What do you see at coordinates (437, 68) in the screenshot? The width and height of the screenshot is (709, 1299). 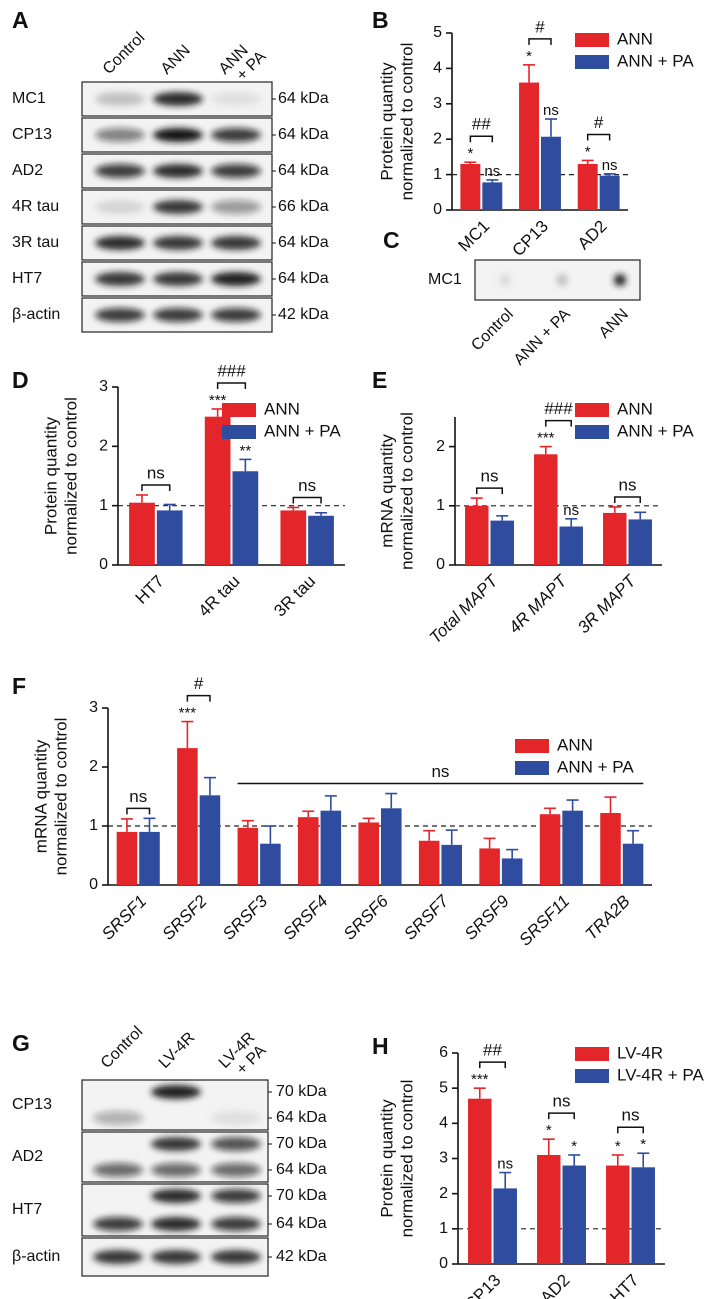 I see `y-tick-label: 4` at bounding box center [437, 68].